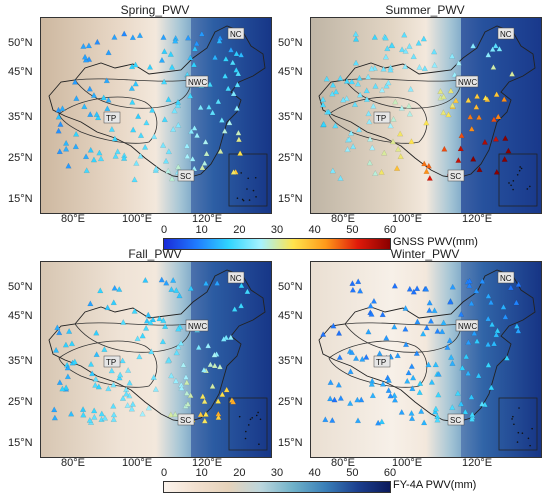 This screenshot has width=550, height=500. Describe the element at coordinates (201, 230) in the screenshot. I see `colorbar-tick-label: 10` at that location.